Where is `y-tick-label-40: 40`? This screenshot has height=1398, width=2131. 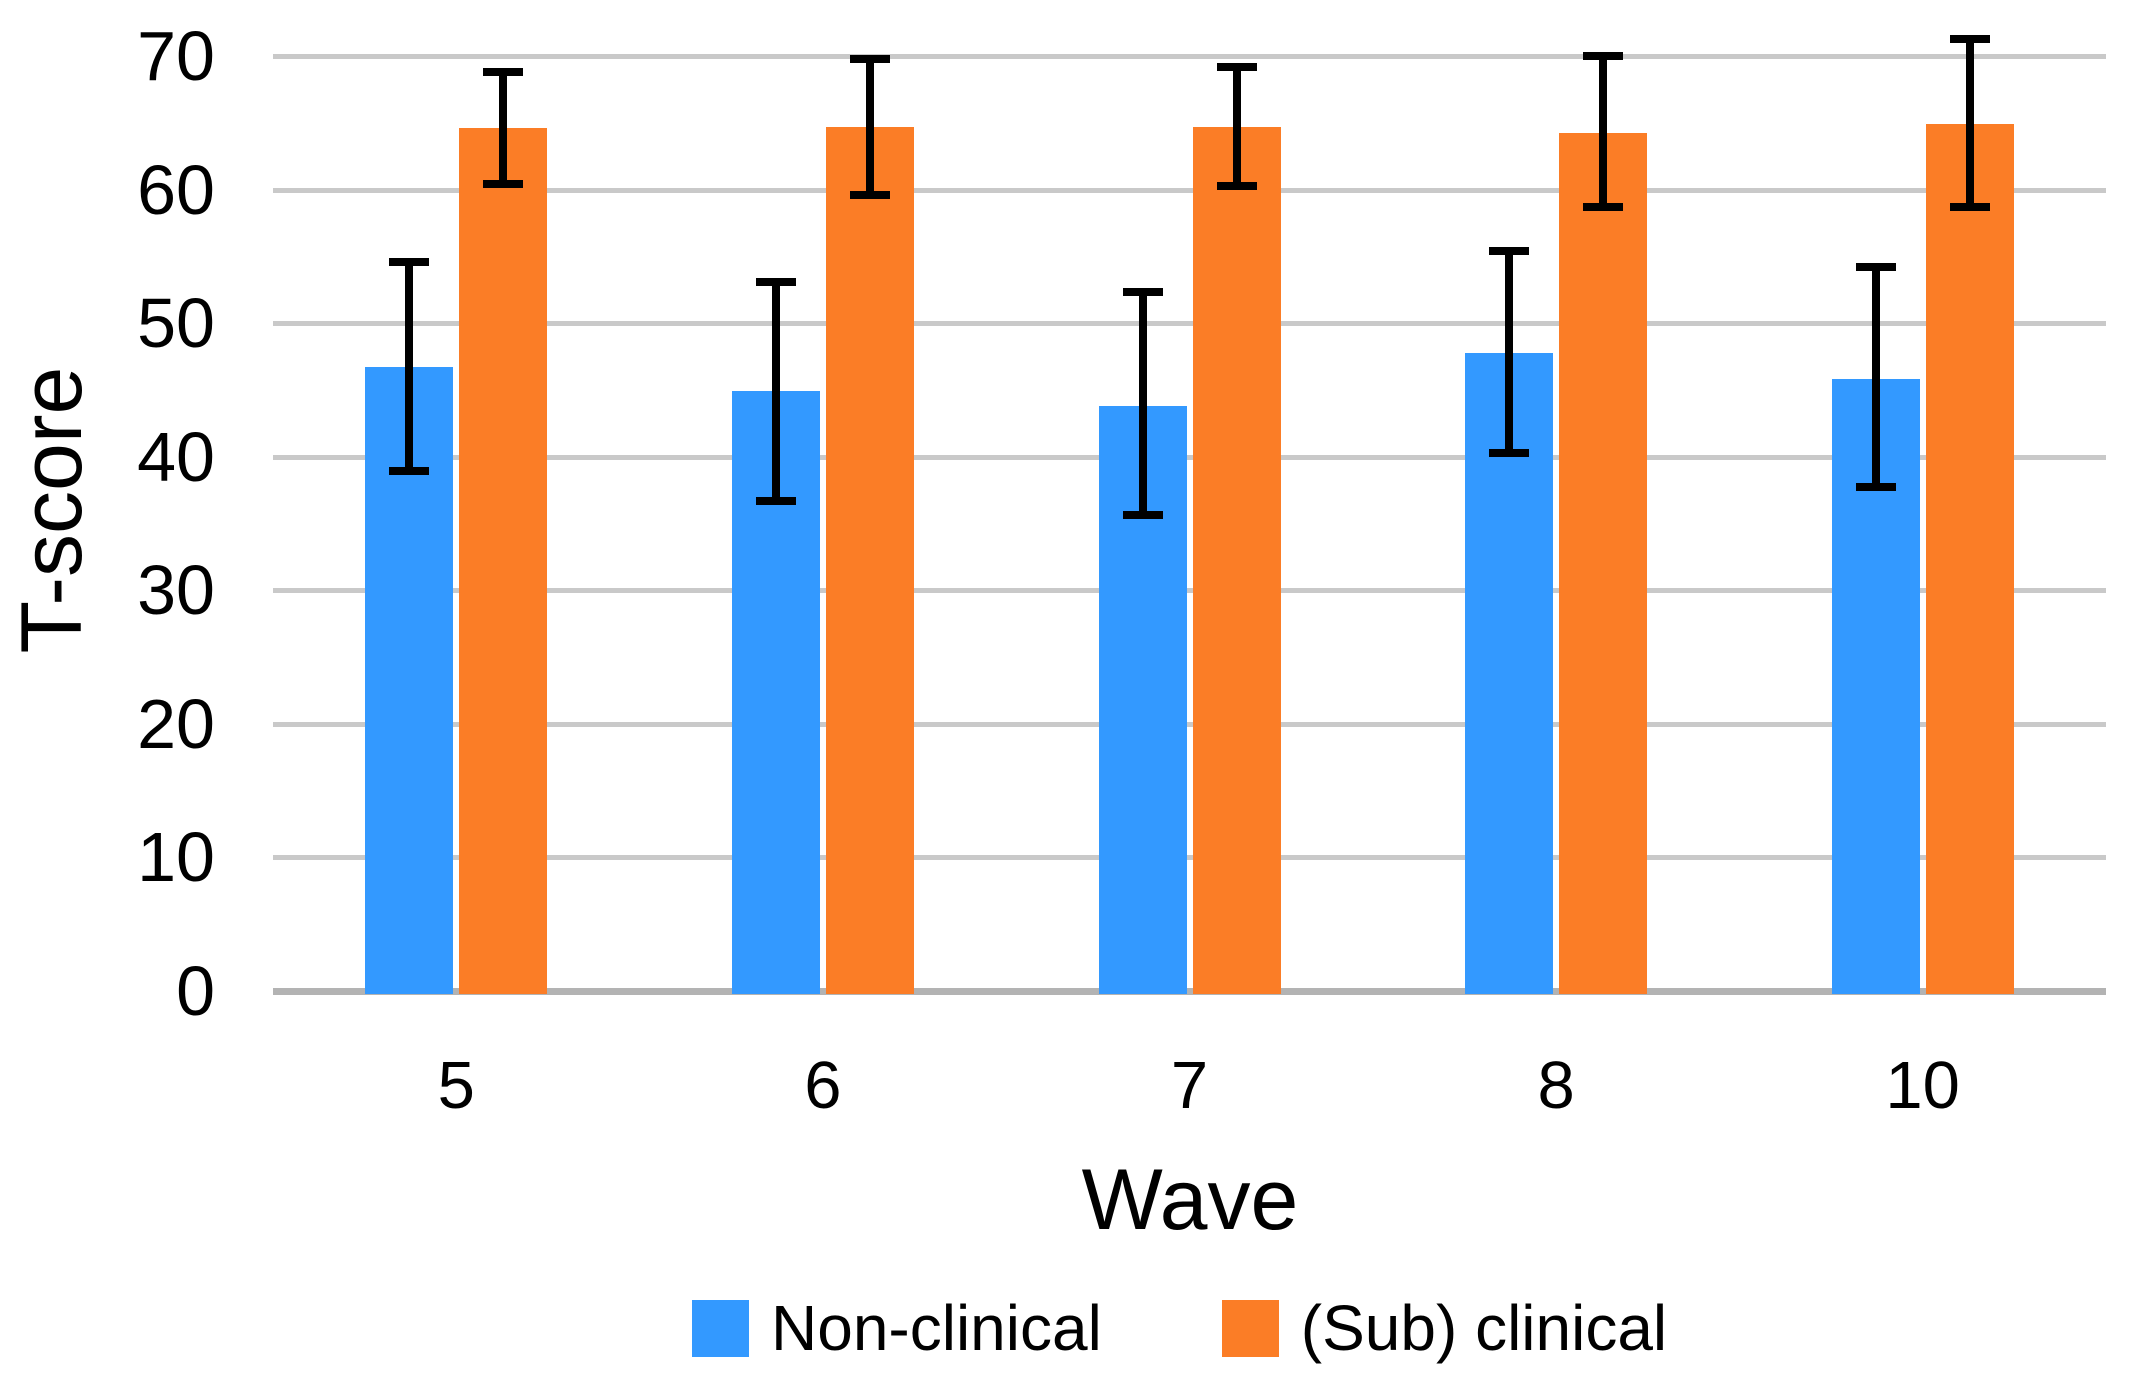 y-tick-label-40: 40 is located at coordinates (176, 456).